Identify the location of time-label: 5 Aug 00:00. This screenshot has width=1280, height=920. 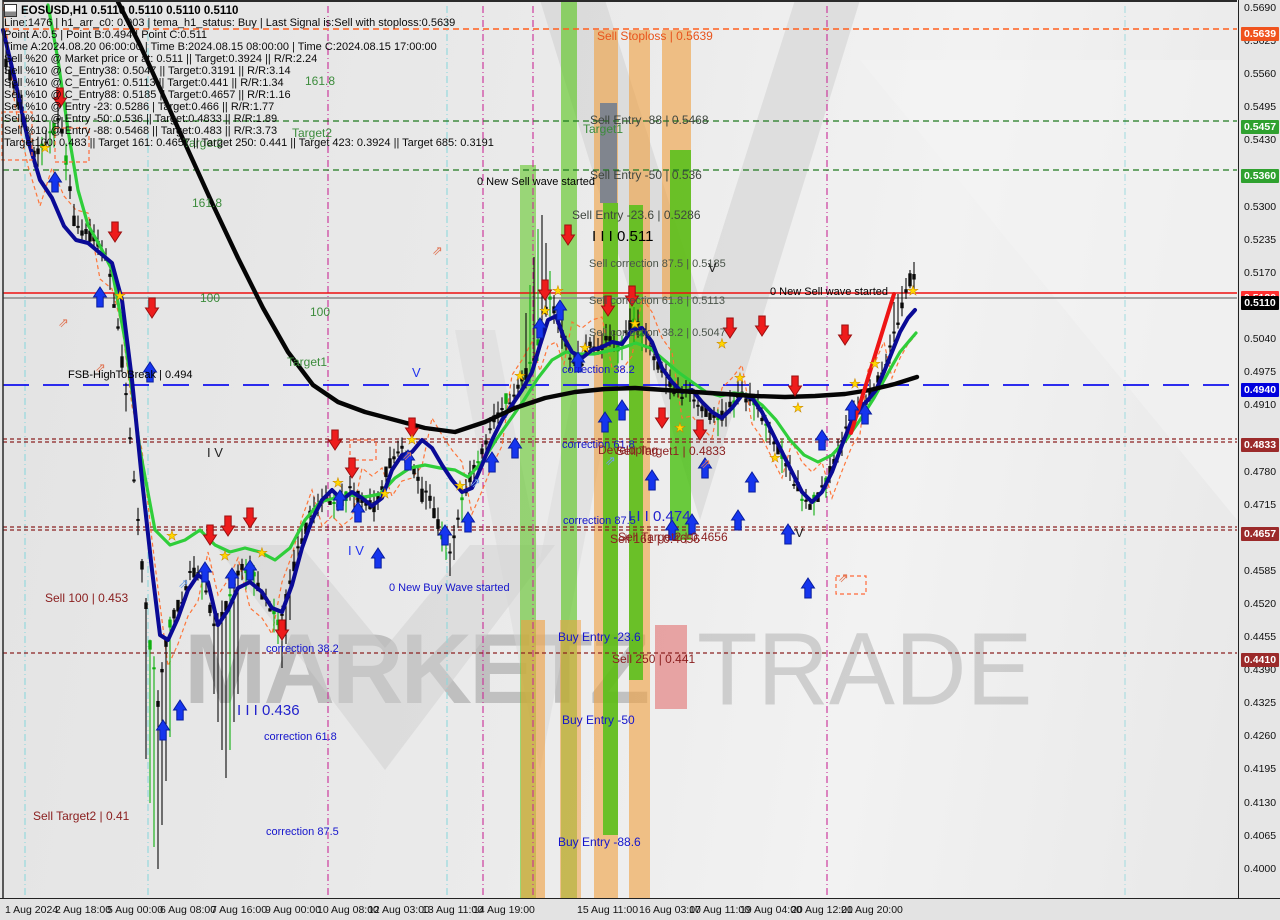
(135, 910).